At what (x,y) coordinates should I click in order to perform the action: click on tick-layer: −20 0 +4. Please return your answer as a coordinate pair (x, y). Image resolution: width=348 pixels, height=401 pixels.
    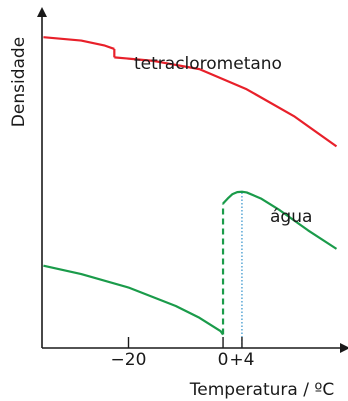
    Looking at the image, I should click on (182, 353).